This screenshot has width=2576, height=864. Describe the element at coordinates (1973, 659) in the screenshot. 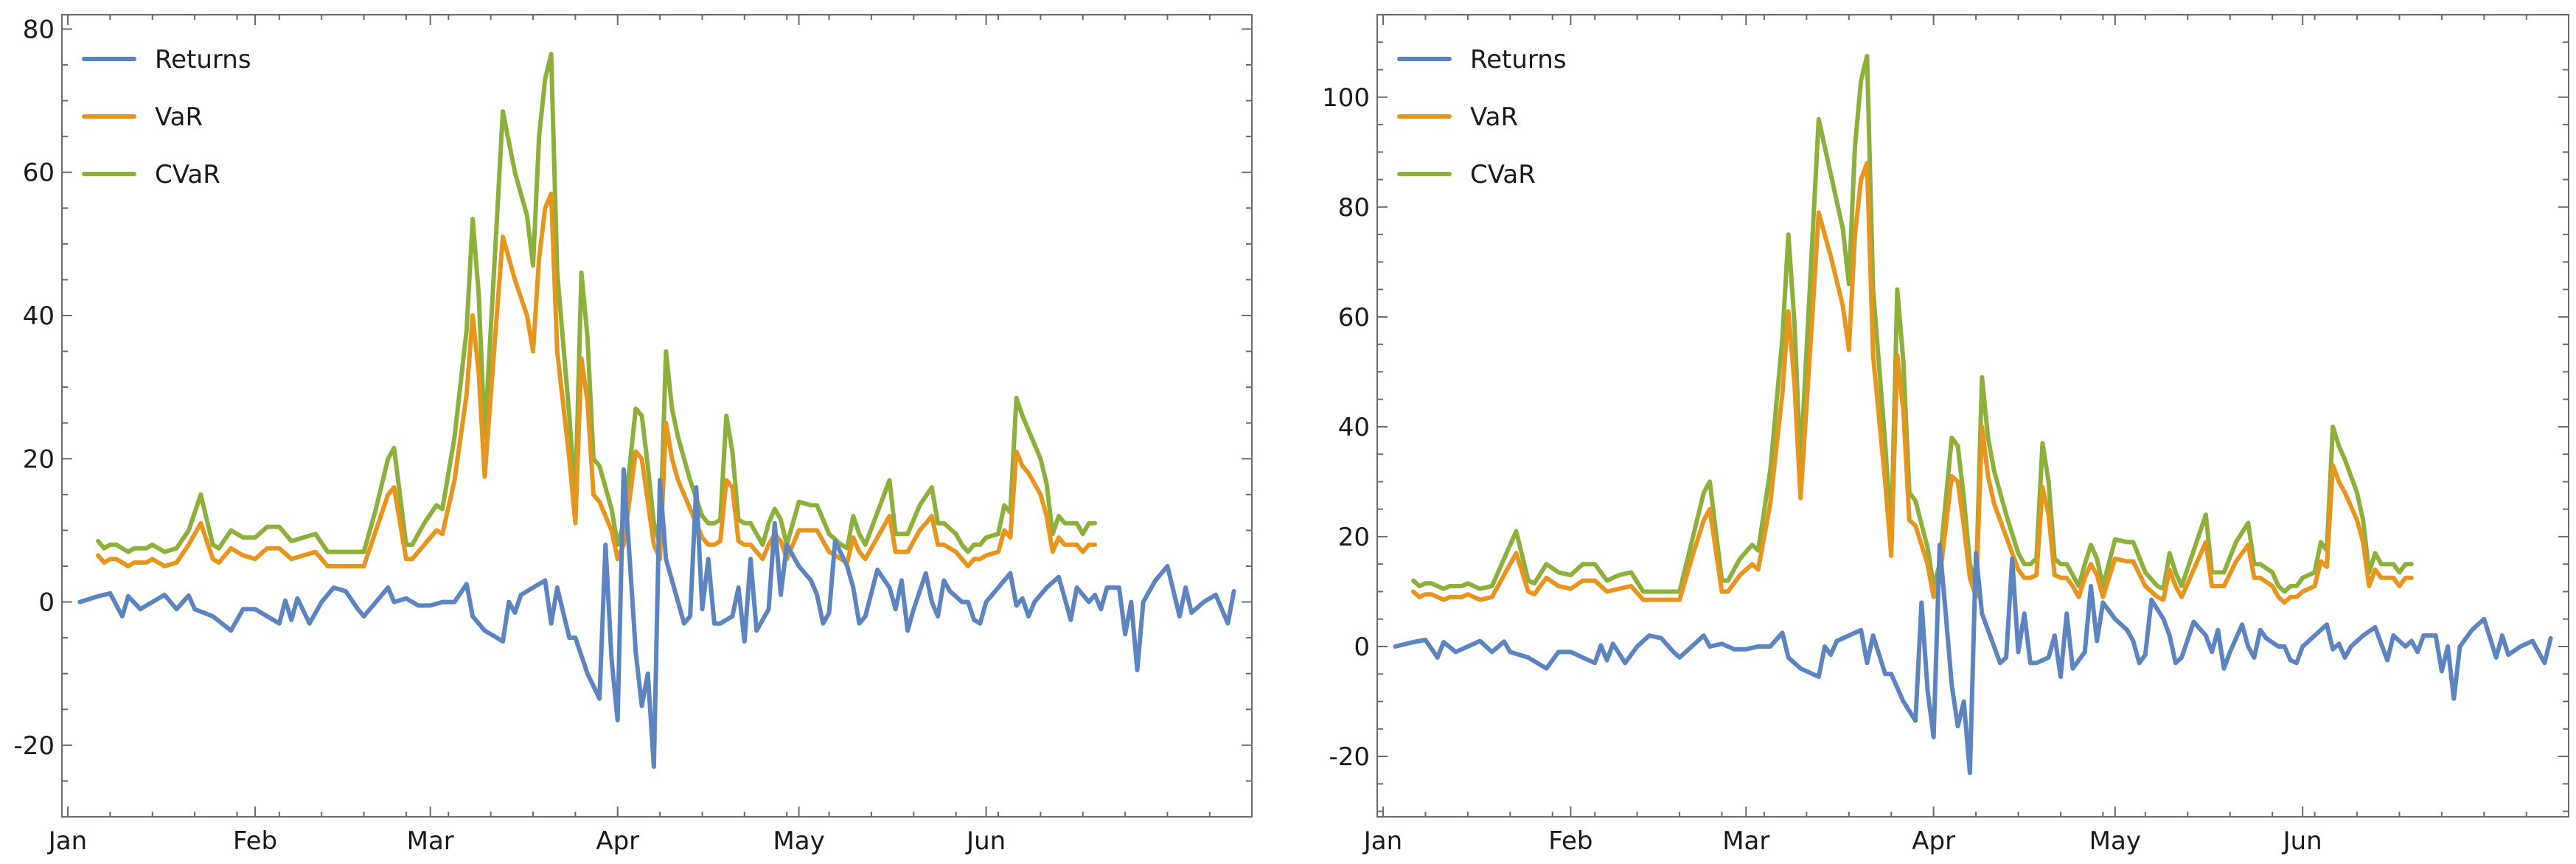

I see `series-line-returns` at that location.